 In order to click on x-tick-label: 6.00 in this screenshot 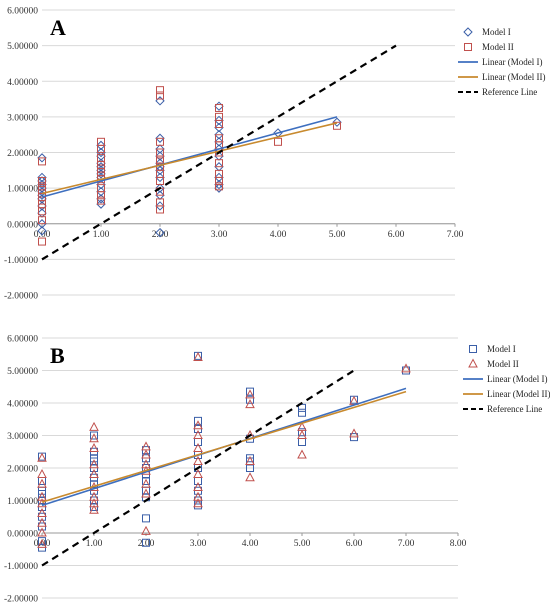, I will do `click(396, 235)`.